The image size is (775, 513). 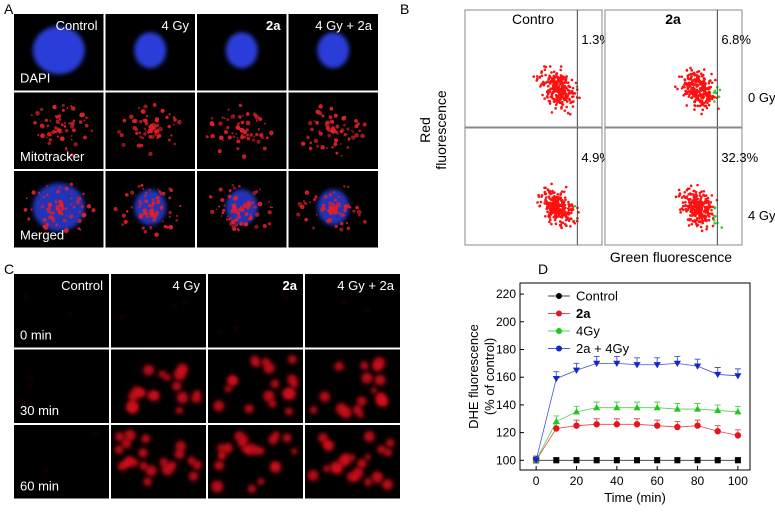 I want to click on legend-label: 2a, so click(x=583, y=313).